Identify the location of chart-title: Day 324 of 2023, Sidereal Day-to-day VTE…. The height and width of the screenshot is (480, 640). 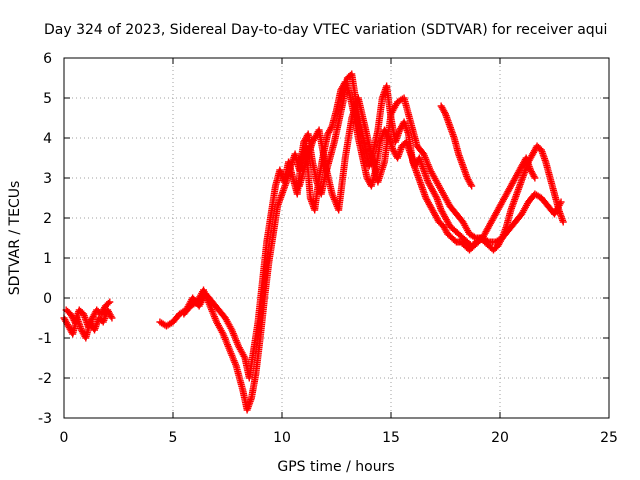
(325, 30).